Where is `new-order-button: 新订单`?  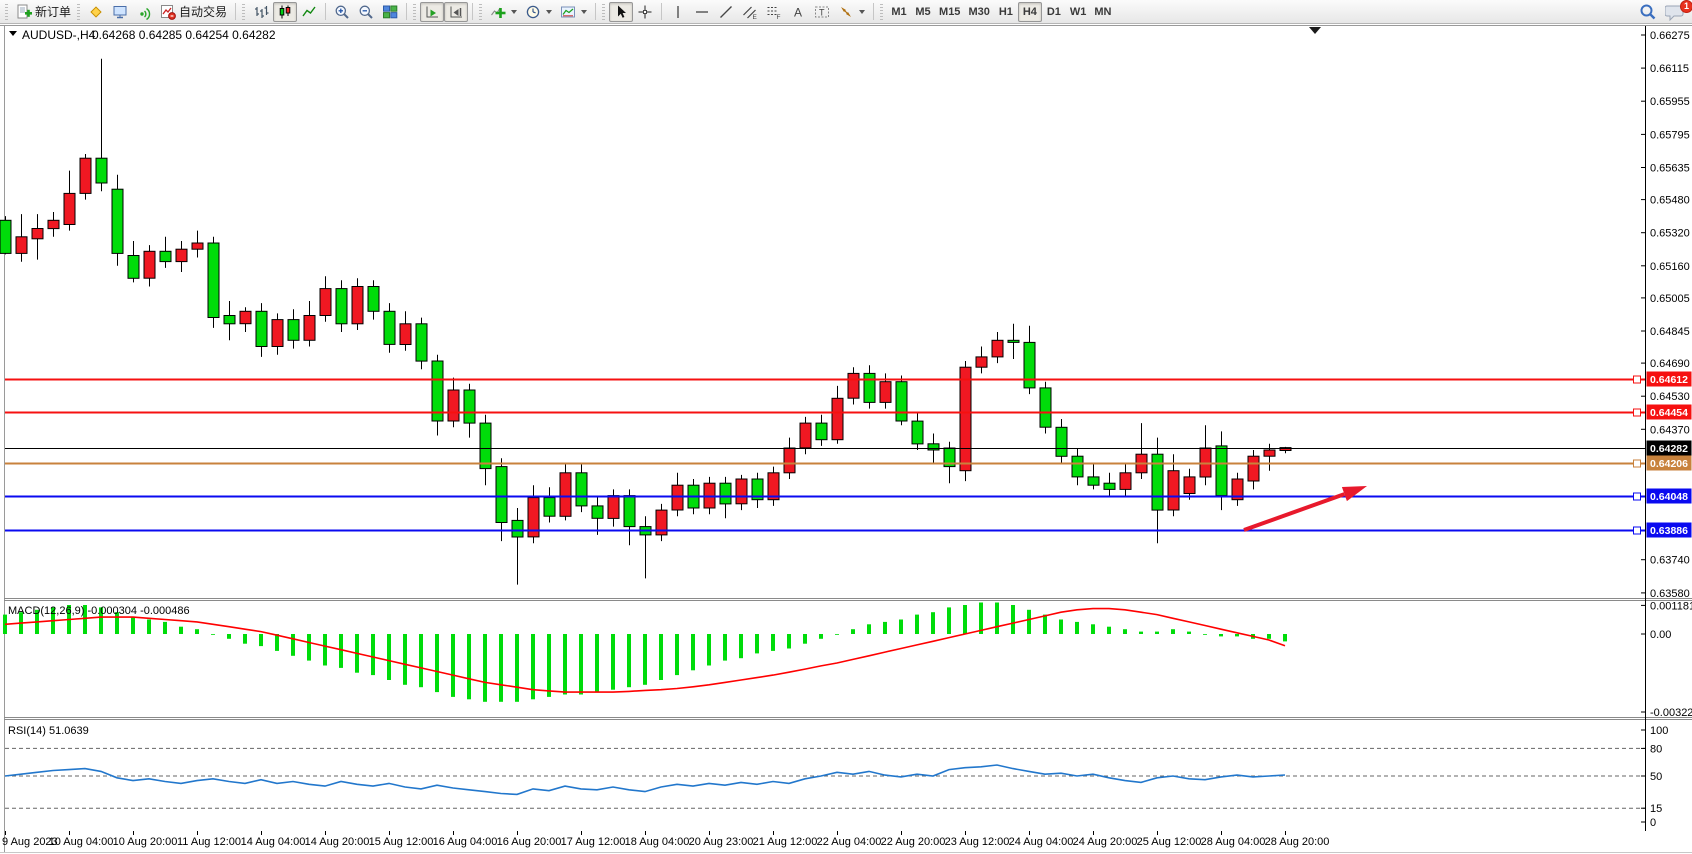 new-order-button: 新订单 is located at coordinates (43, 12).